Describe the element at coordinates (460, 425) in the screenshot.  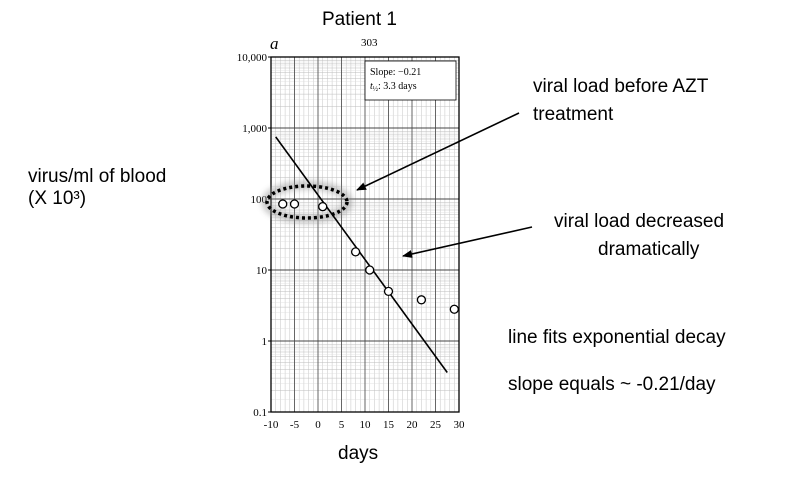
I see `x-tick-label: 30` at that location.